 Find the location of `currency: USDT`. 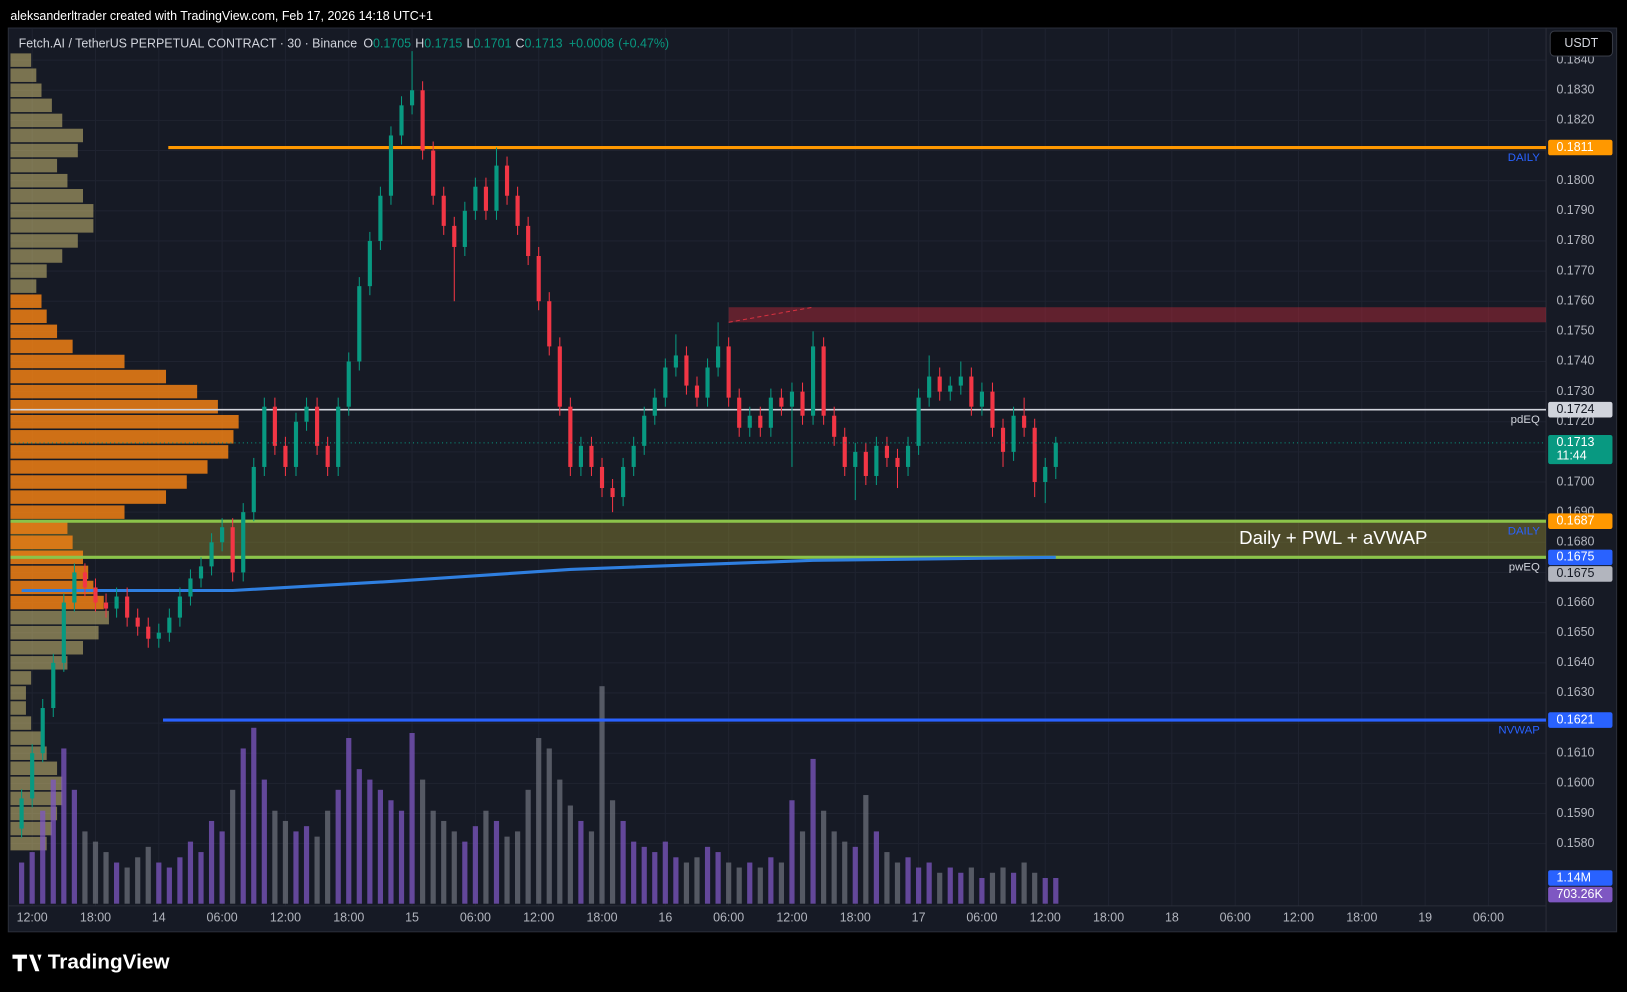

currency: USDT is located at coordinates (1581, 43).